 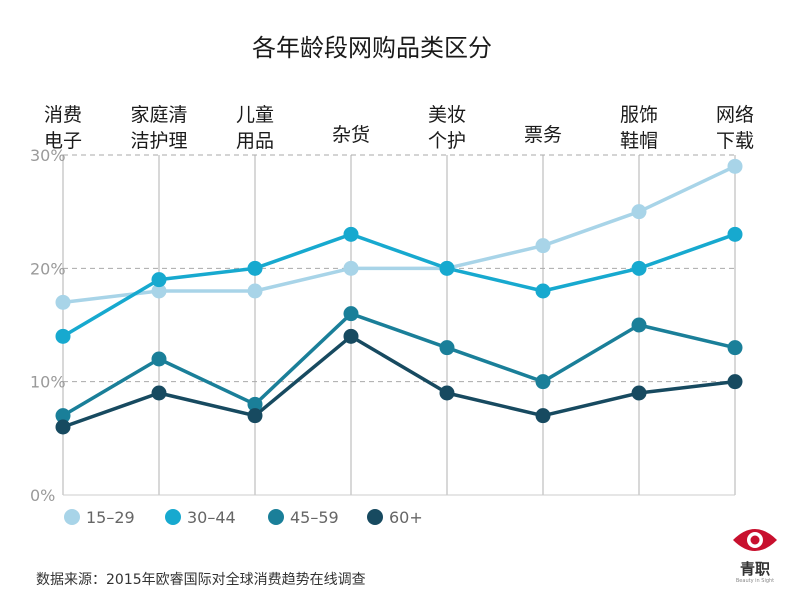 I want to click on category-label: 儿童, so click(x=255, y=115).